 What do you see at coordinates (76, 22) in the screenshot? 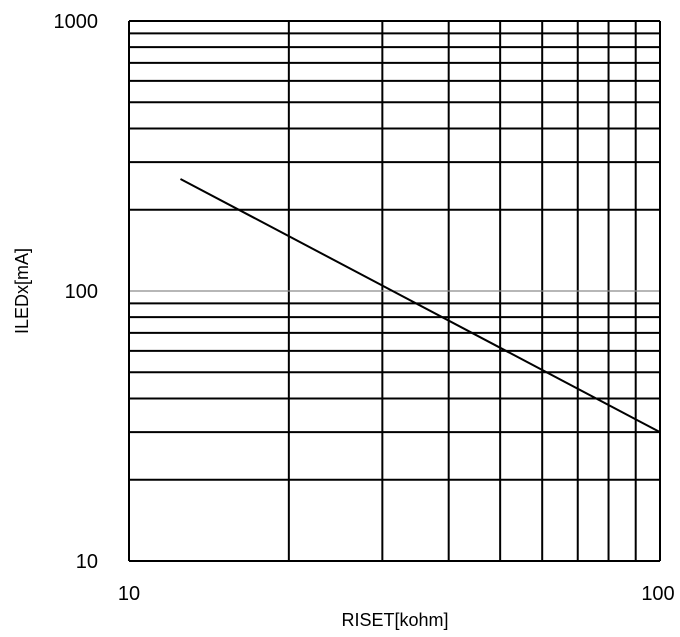
I see `y-tick-label: 1000` at bounding box center [76, 22].